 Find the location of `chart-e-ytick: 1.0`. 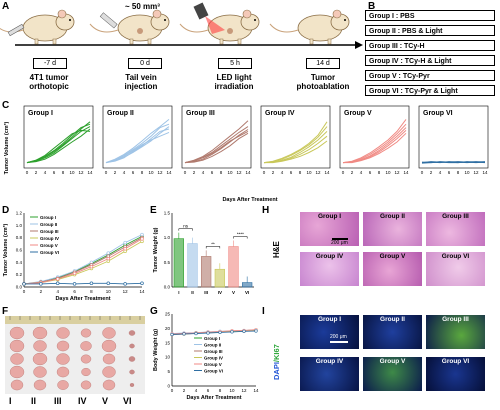

chart-e-ytick: 1.0 is located at coordinates (167, 237).